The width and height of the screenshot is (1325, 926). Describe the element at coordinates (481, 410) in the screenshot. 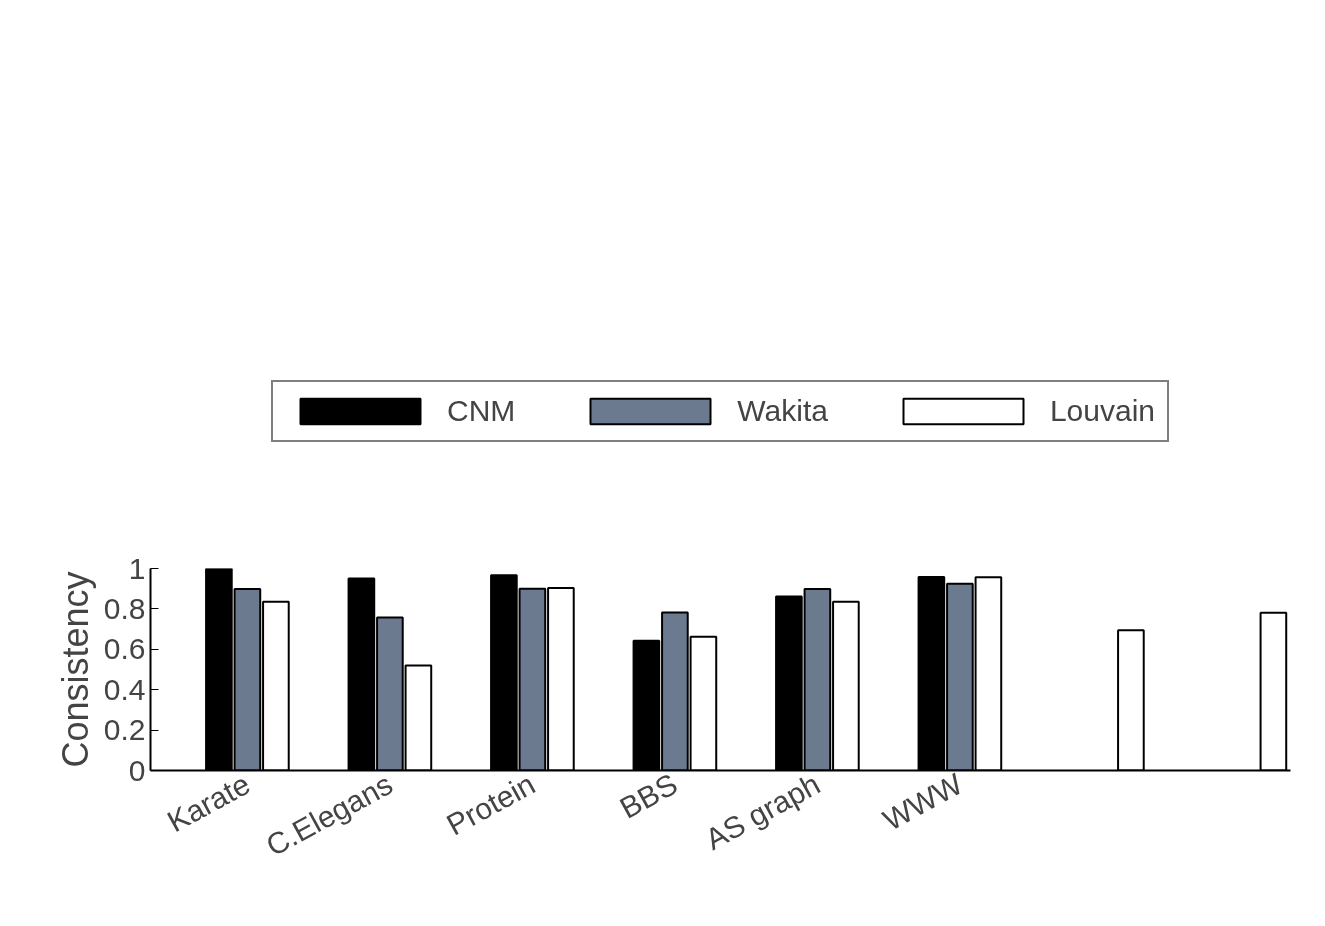

I see `legend-label: CNM` at that location.